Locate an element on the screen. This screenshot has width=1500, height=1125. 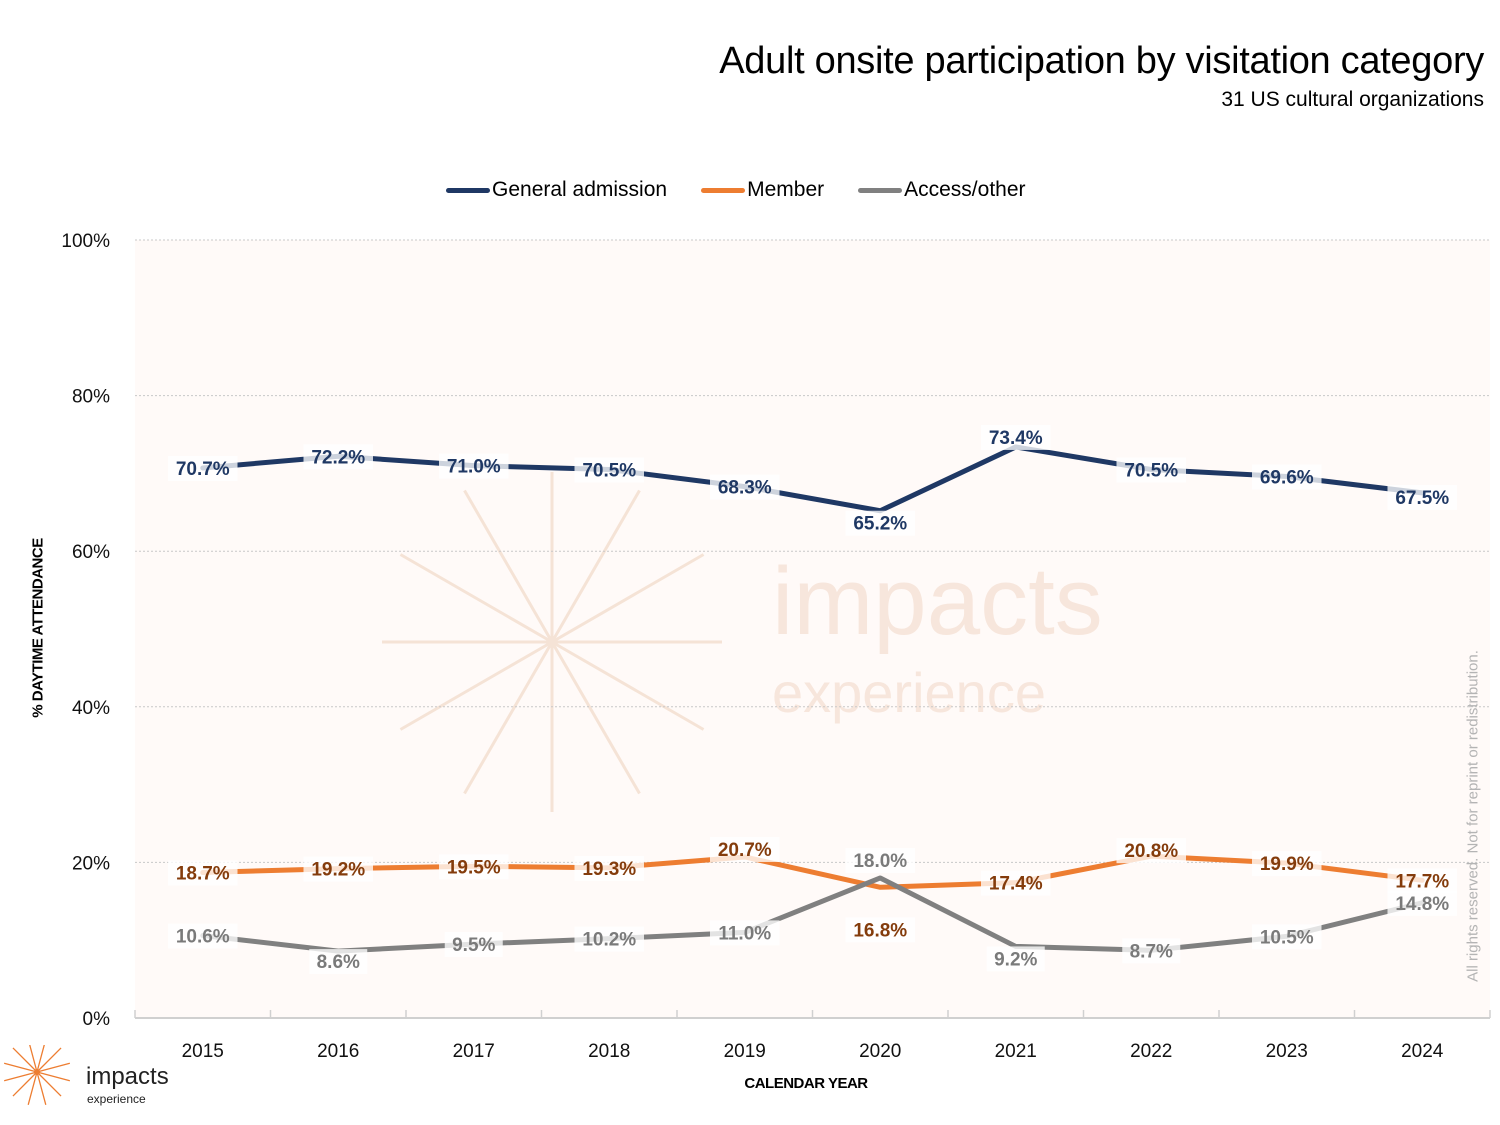
data-label: 72.2% is located at coordinates (338, 457).